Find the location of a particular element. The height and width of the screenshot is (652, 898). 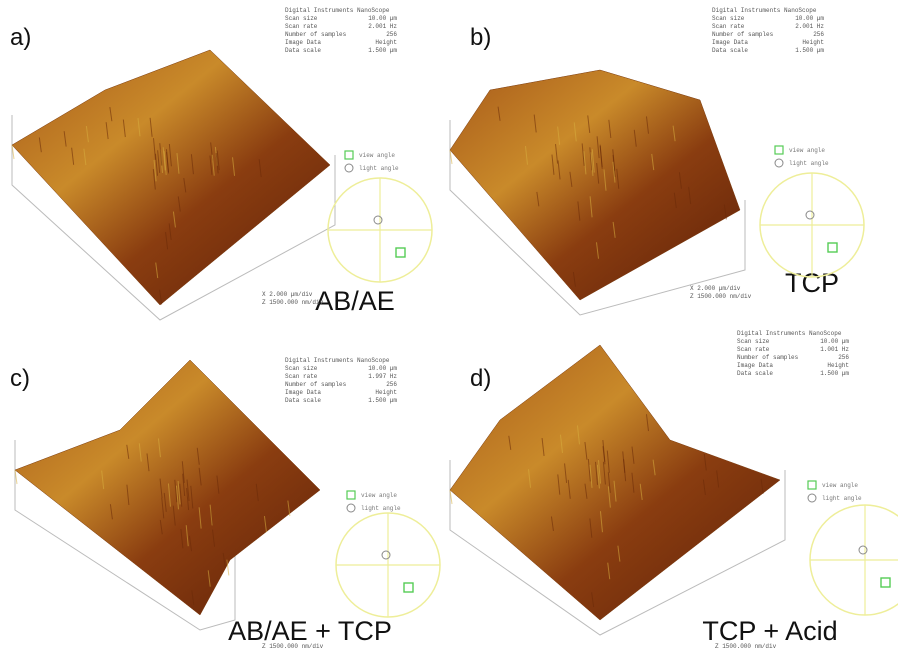

afm-surface is located at coordinates (595, 185).